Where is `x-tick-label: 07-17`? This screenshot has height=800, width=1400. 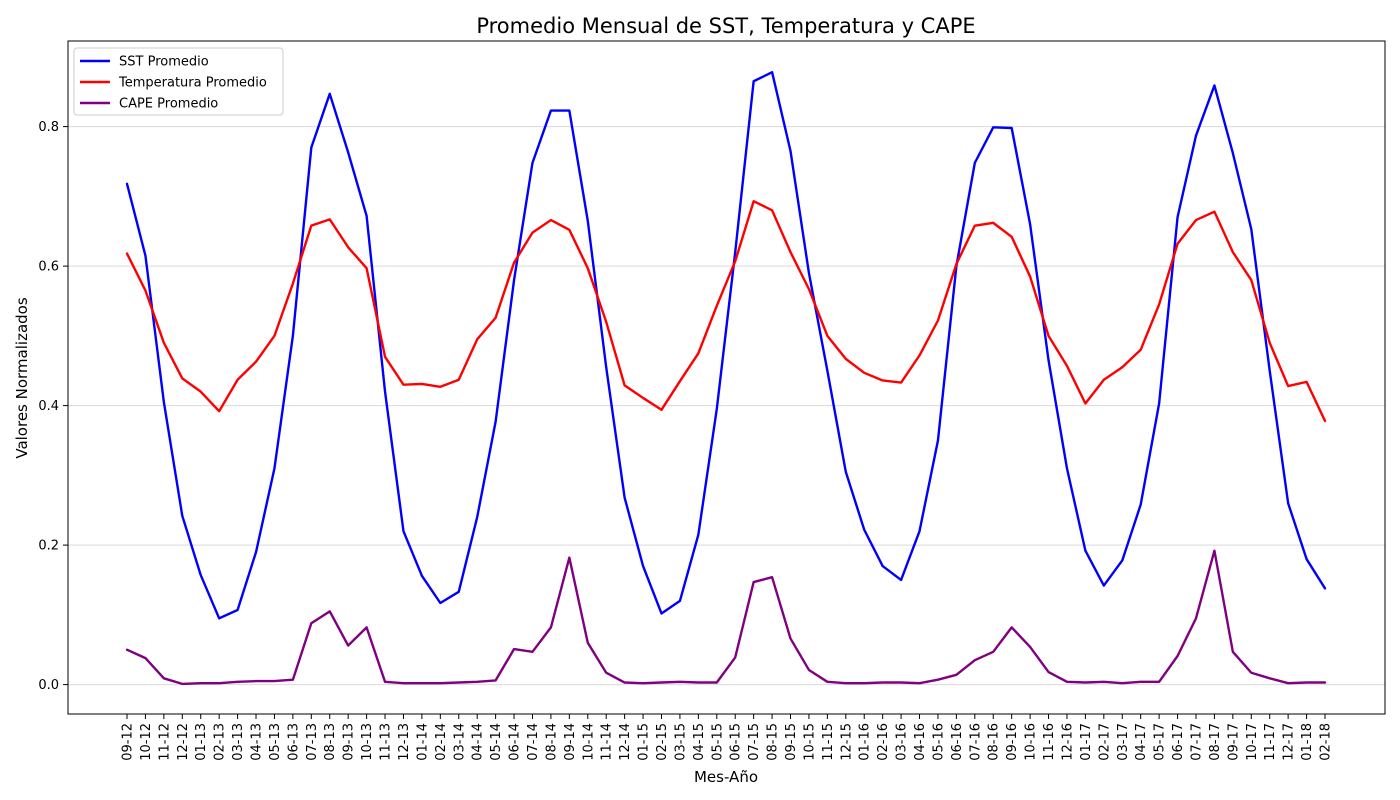
x-tick-label: 07-17 is located at coordinates (1196, 742).